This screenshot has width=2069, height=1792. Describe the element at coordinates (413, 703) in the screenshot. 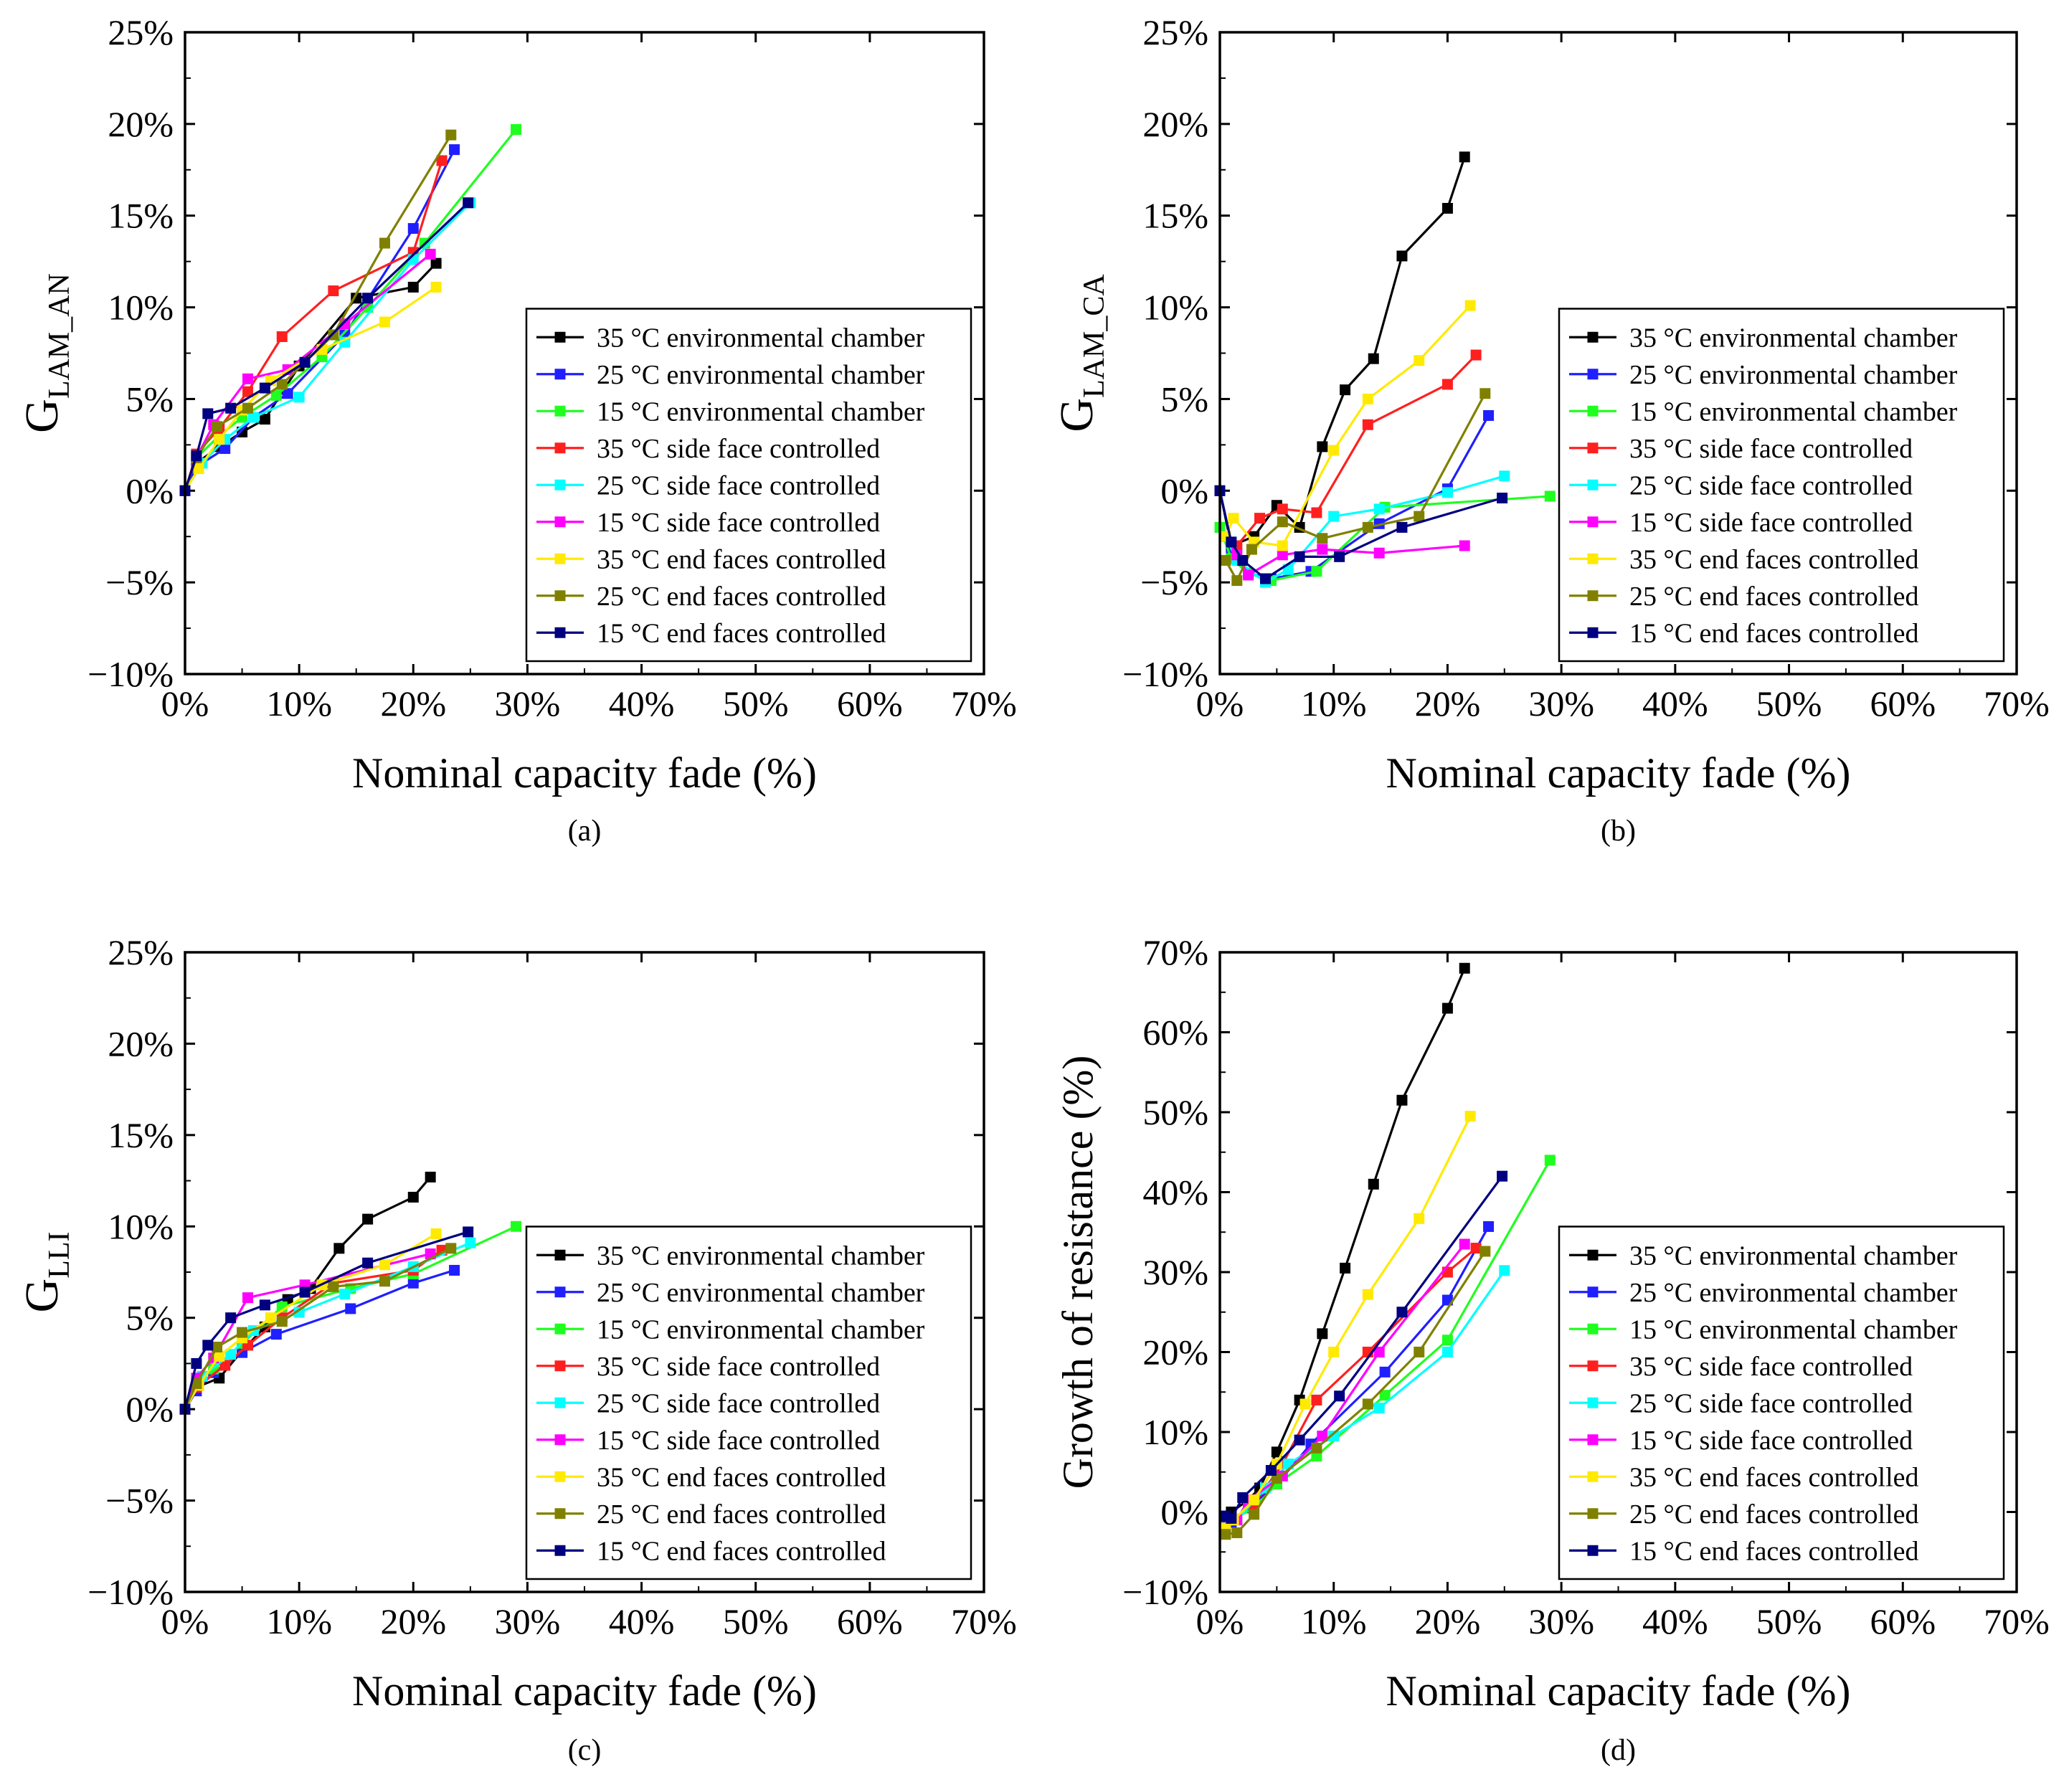

I see `x-tick-label: 20%` at that location.